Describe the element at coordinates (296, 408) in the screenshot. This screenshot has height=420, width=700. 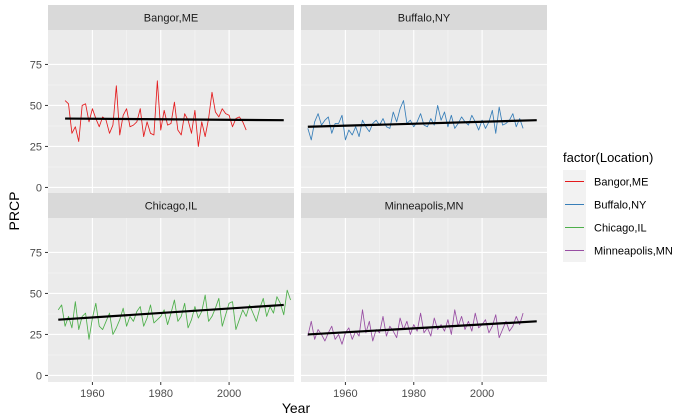
I see `x-axis-title: Year` at that location.